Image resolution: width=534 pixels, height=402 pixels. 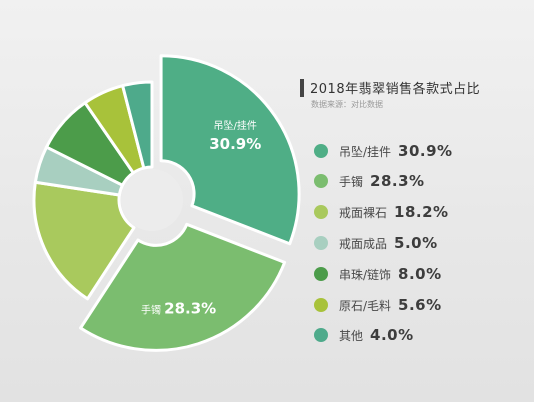 I want to click on legend-value: 5.0%, so click(x=416, y=243).